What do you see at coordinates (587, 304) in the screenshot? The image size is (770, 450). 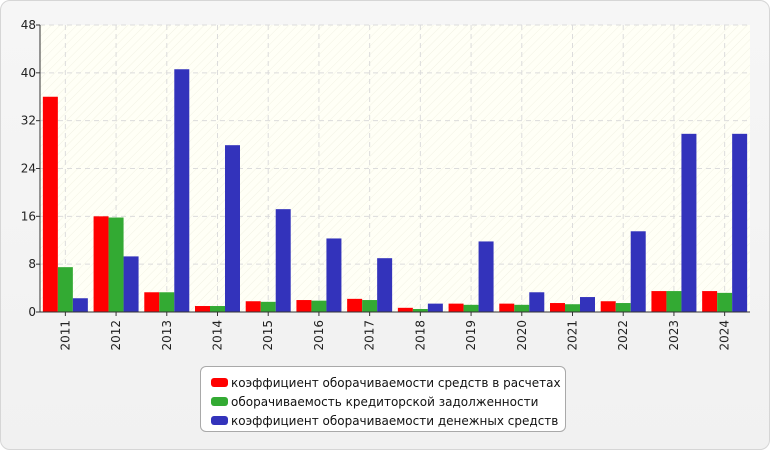 I see `bar-2021-s3` at bounding box center [587, 304].